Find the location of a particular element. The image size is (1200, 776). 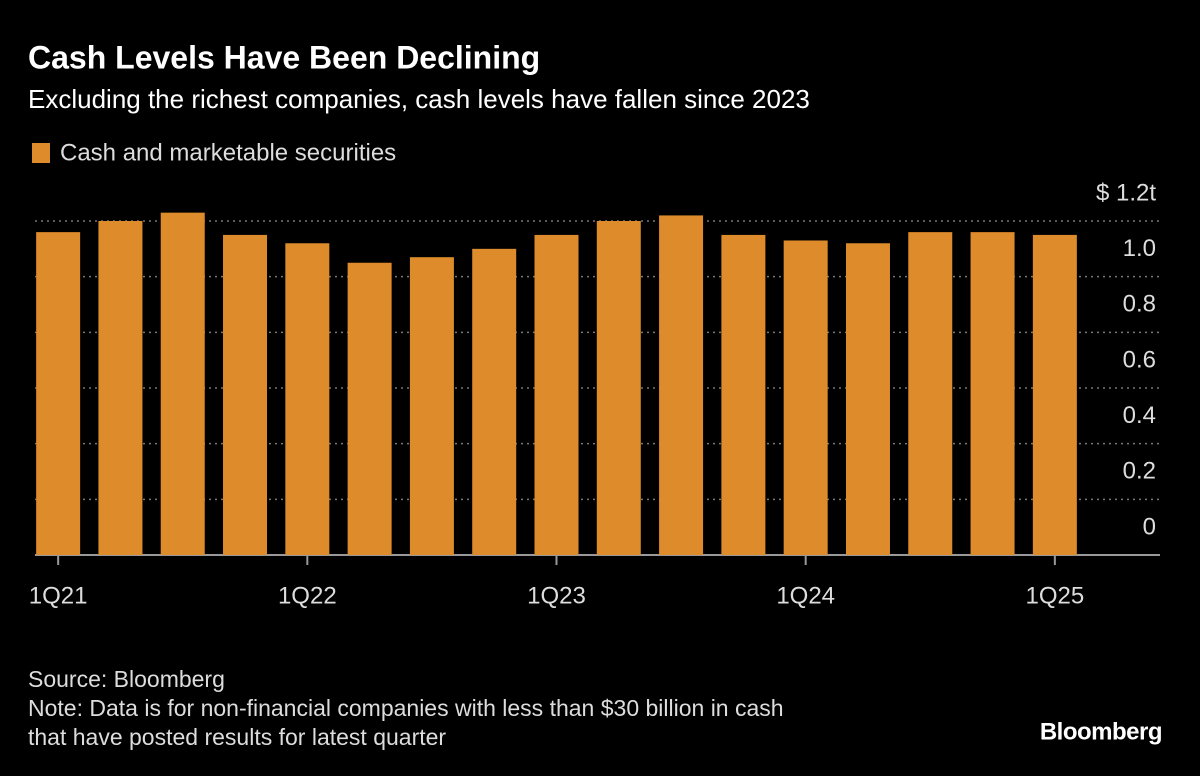

logo: Bloomberg is located at coordinates (1101, 731).